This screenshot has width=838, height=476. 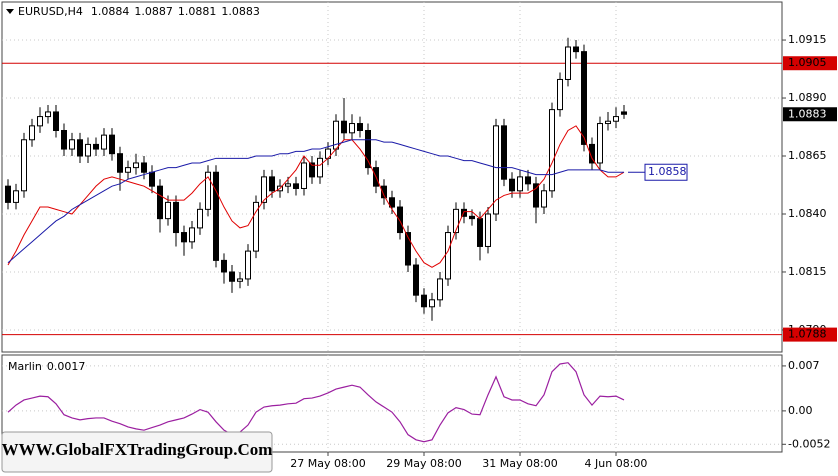 I want to click on chart-title: EURUSD,H4, so click(x=50, y=11).